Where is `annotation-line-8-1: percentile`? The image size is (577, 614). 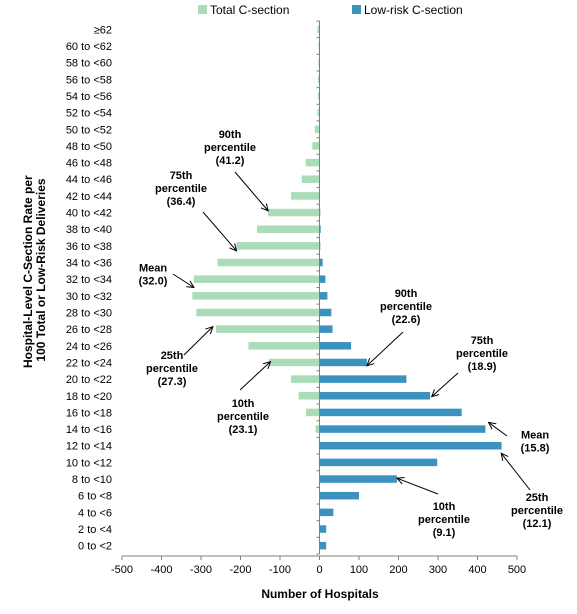
annotation-line-8-1: percentile is located at coordinates (537, 511).